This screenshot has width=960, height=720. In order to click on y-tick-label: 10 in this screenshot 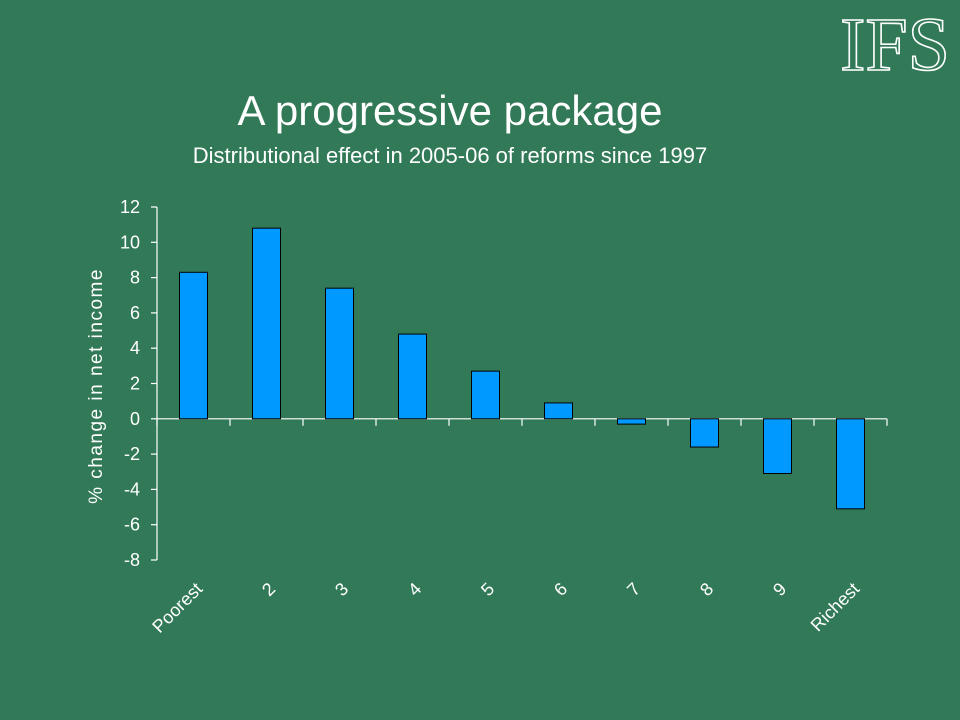, I will do `click(130, 242)`.